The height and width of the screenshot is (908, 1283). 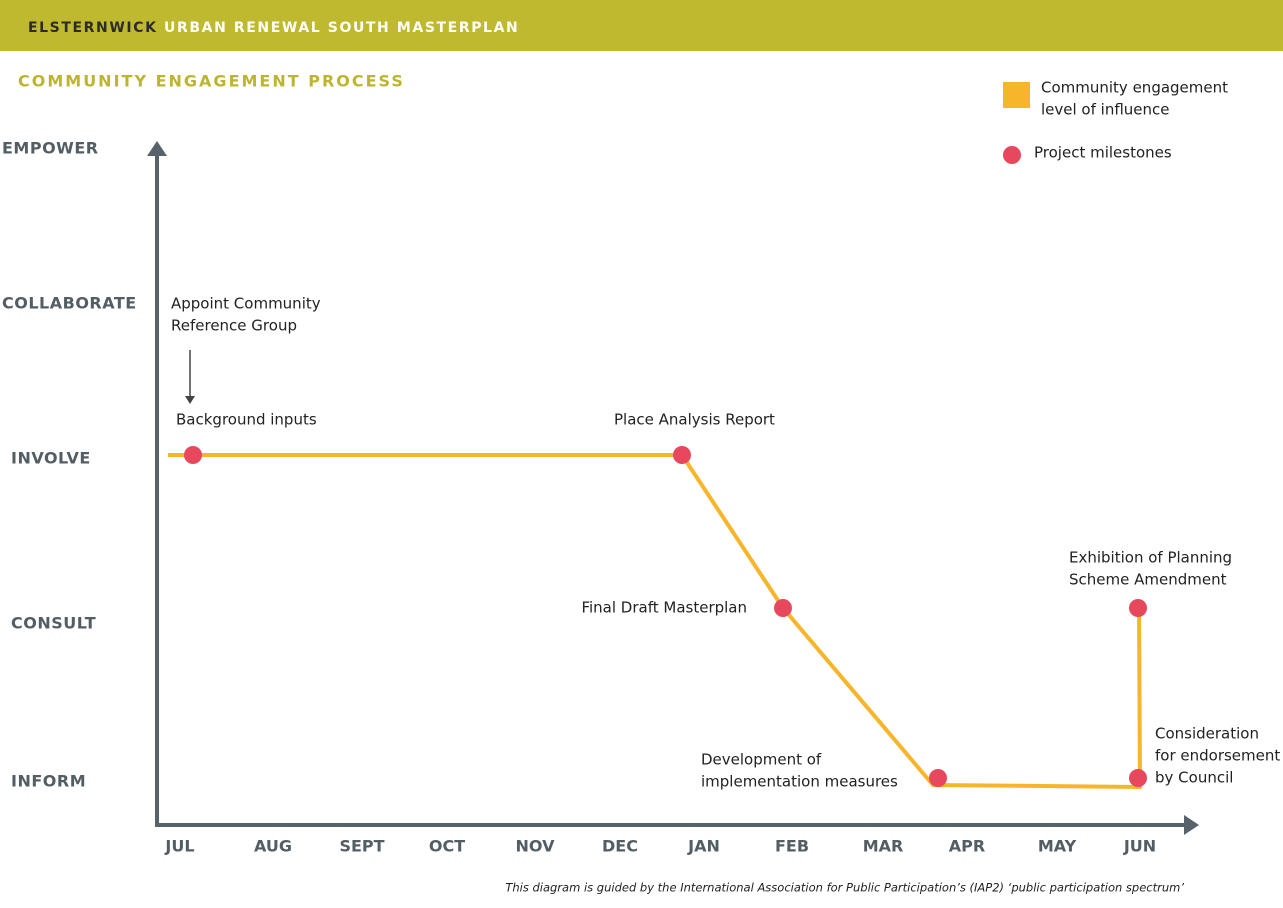 What do you see at coordinates (1191, 825) in the screenshot?
I see `x-axis-arrow` at bounding box center [1191, 825].